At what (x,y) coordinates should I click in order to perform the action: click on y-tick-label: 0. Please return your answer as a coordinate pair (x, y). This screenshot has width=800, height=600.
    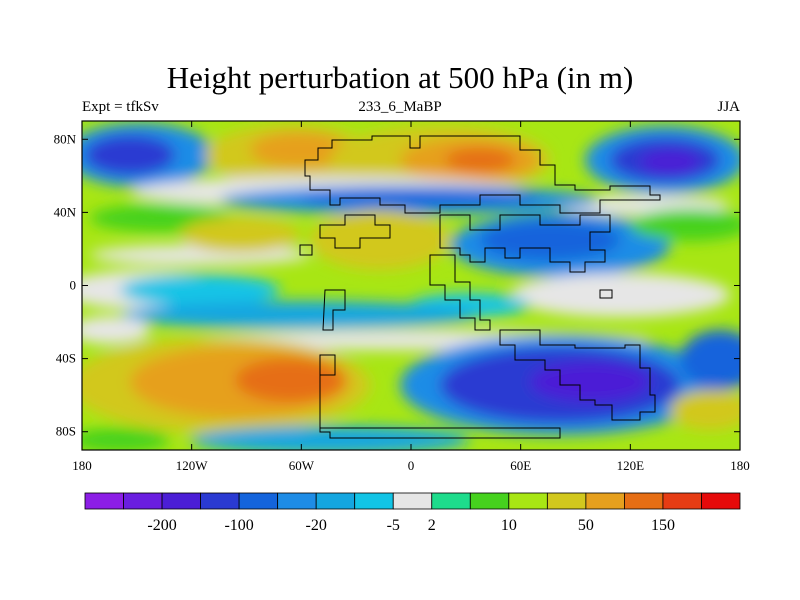
    Looking at the image, I should click on (73, 285).